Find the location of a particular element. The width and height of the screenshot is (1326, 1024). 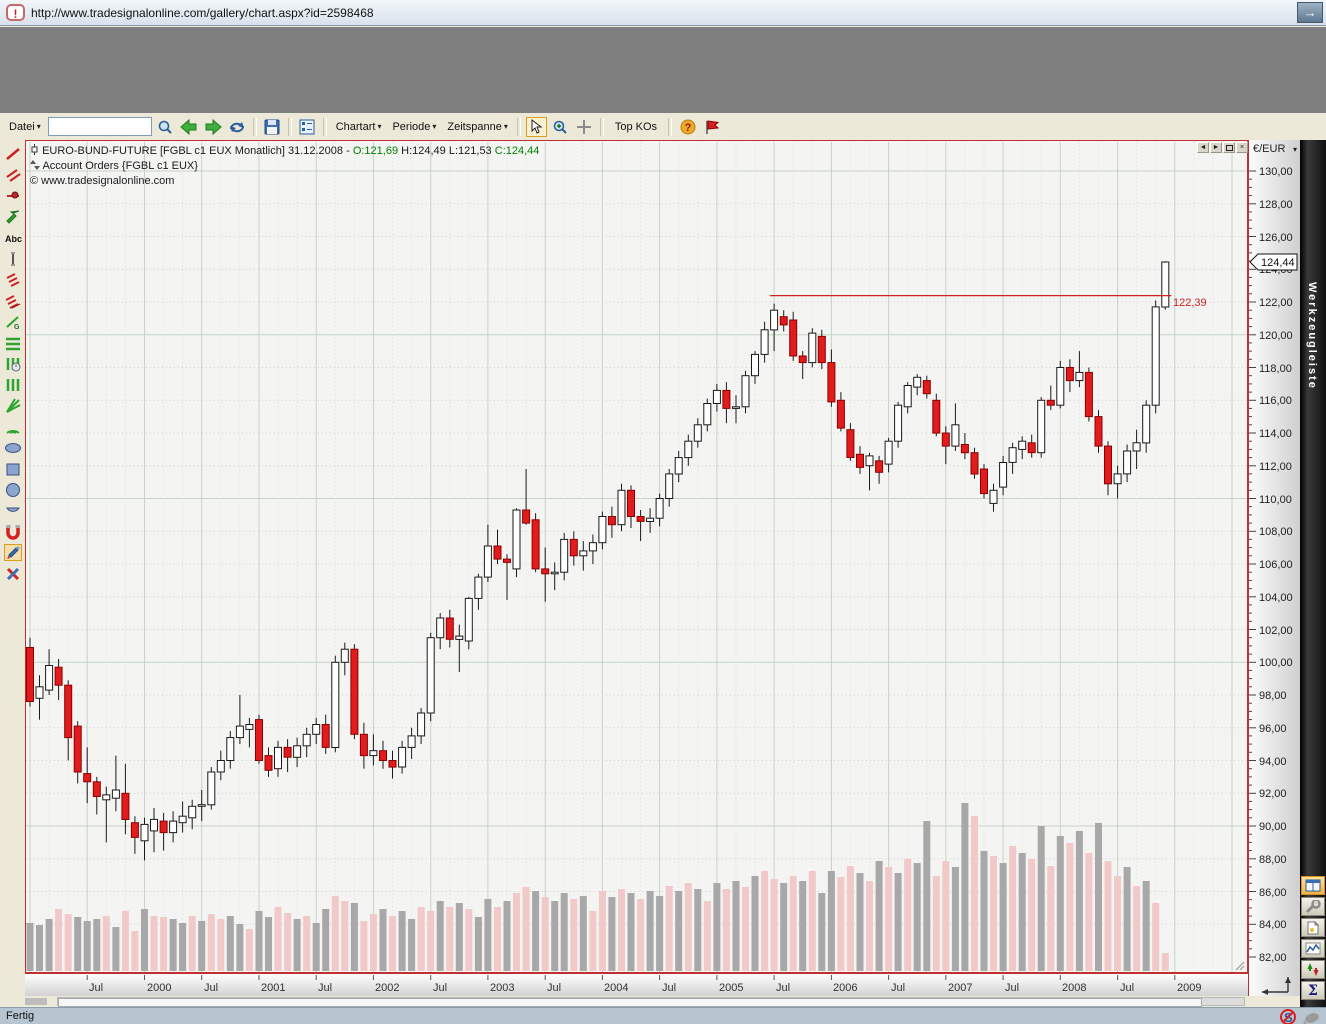

security-alert-icon: ! is located at coordinates (15, 12).